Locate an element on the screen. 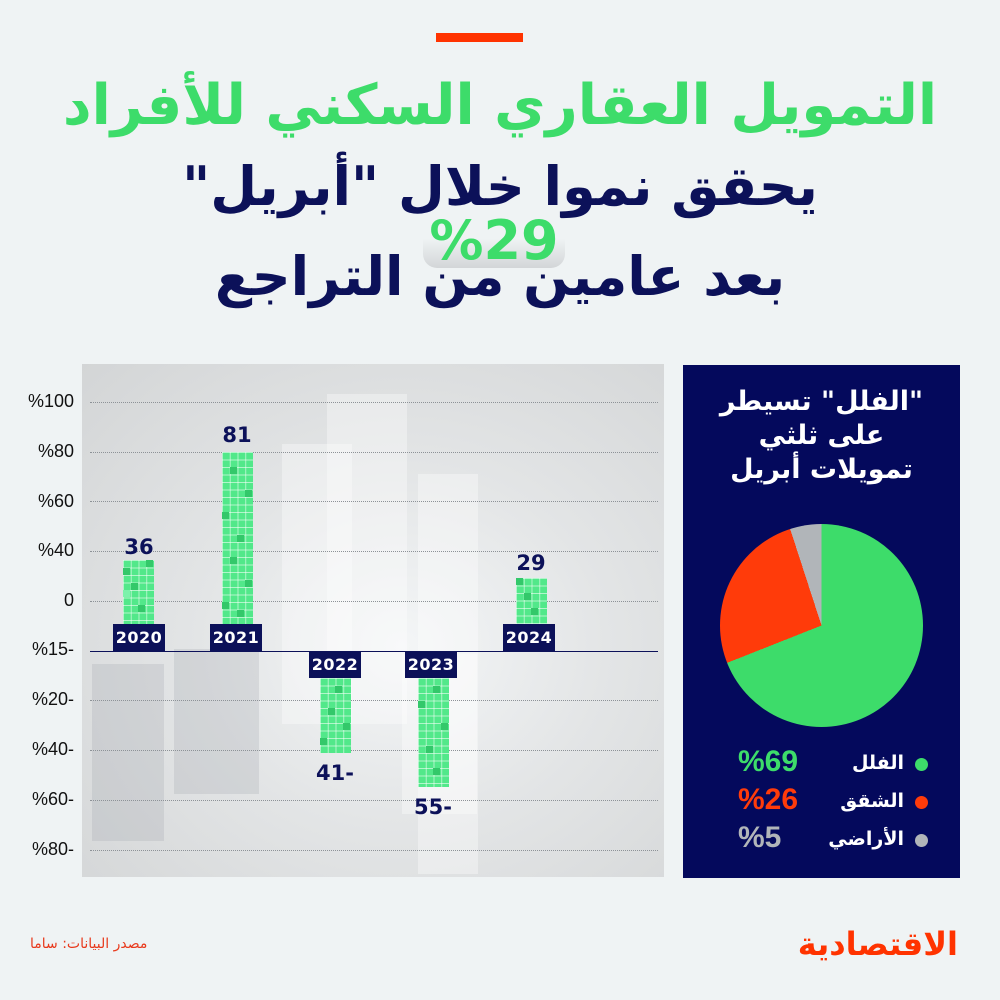 Image resolution: width=1000 pixels, height=1000 pixels. legend-label: الأراضي is located at coordinates (866, 839).